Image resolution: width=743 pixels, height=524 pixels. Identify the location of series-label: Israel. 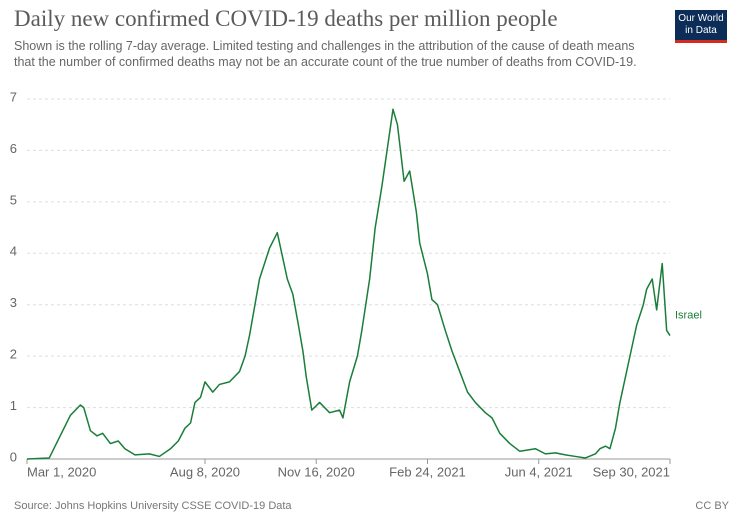
(688, 315).